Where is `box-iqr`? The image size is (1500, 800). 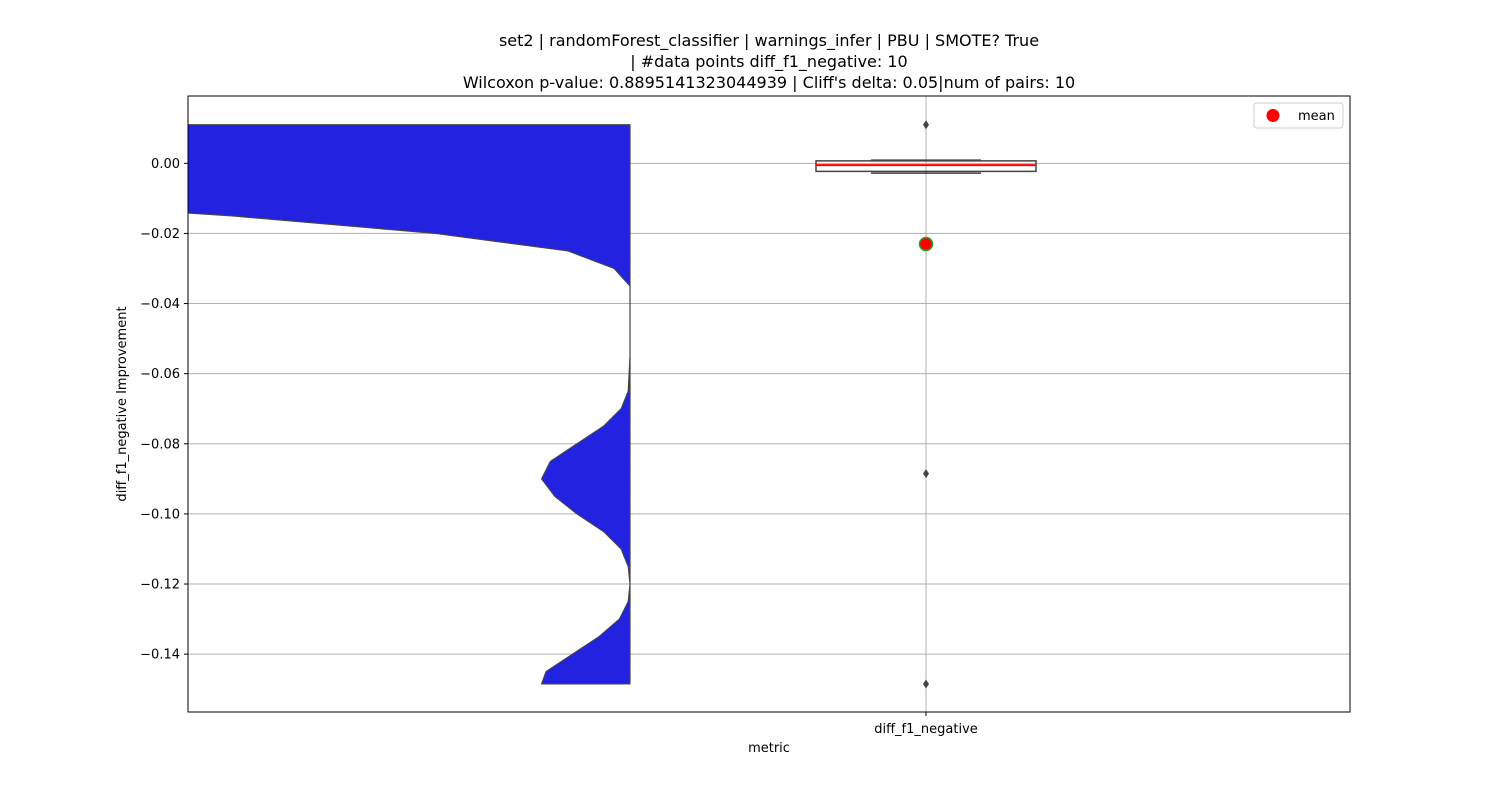
box-iqr is located at coordinates (926, 166).